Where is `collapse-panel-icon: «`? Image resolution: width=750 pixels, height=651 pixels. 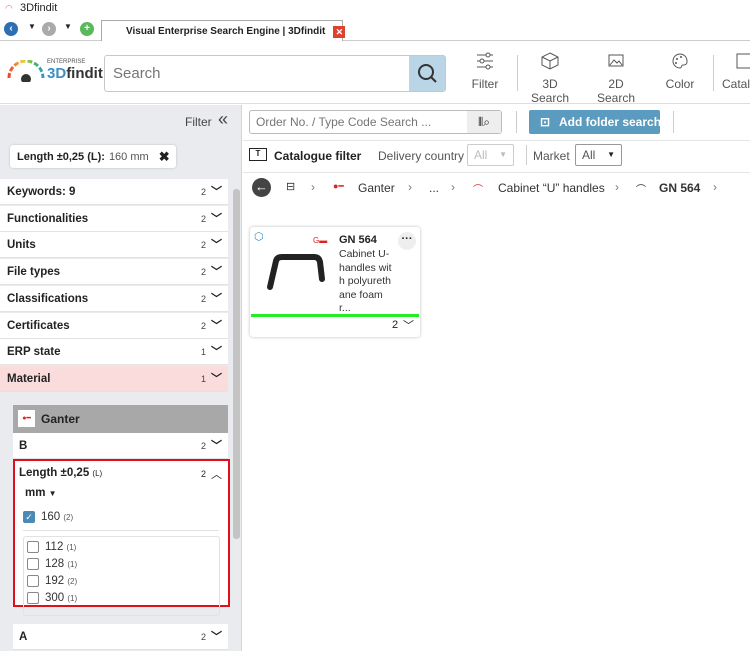 collapse-panel-icon: « is located at coordinates (223, 119).